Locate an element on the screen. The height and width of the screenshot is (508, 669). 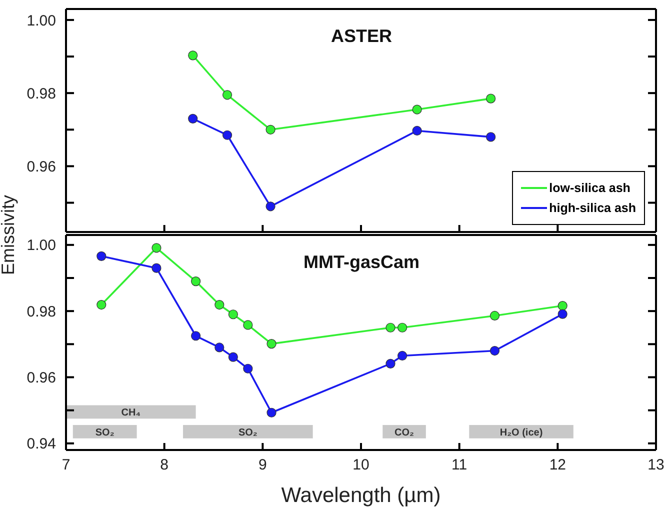
y-tick-label: 0.94 is located at coordinates (41, 444).